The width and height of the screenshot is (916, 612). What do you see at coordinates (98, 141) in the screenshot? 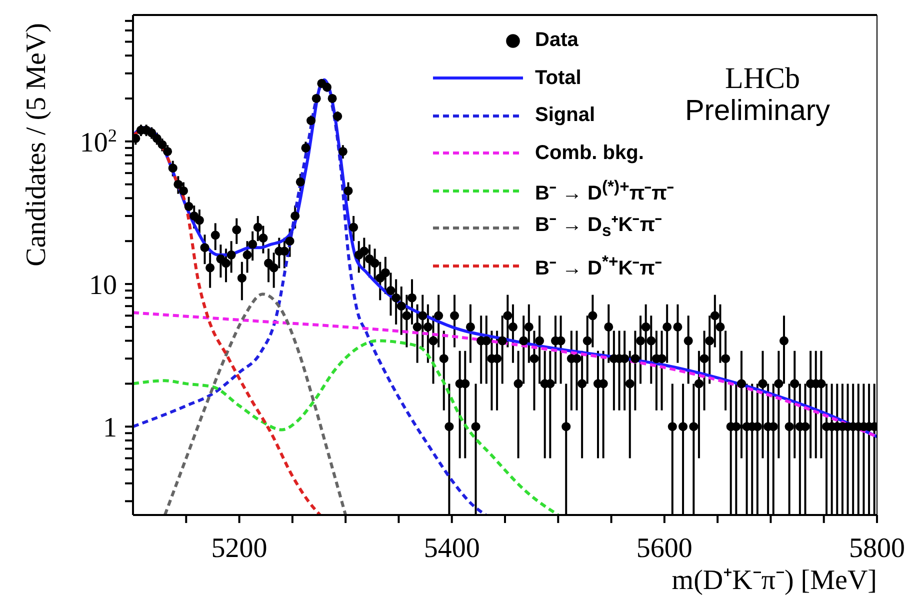
I see `y-tick-label: 10$^{2}$` at bounding box center [98, 141].